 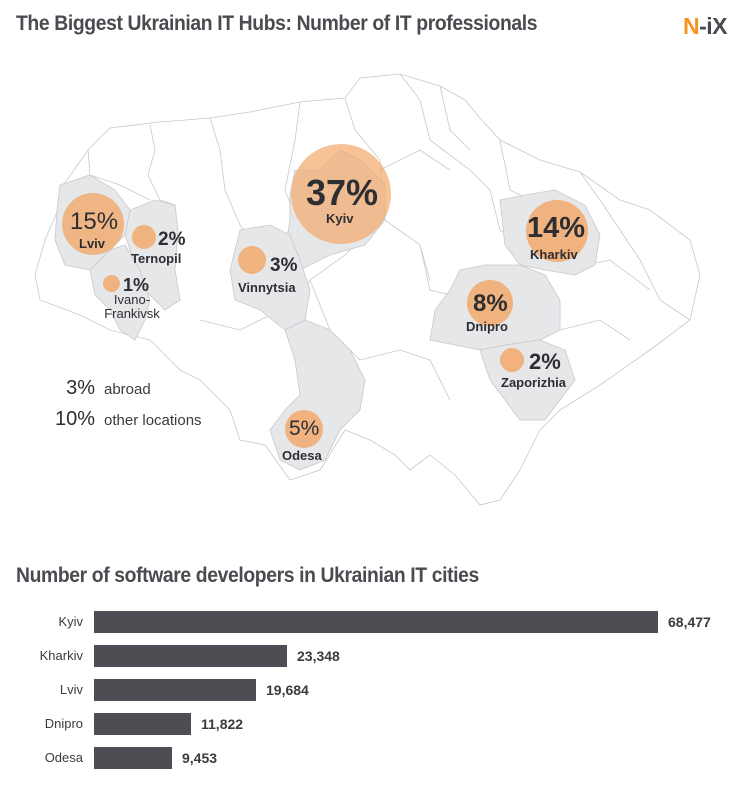 What do you see at coordinates (340, 218) in the screenshot?
I see `hub-city: Kyiv` at bounding box center [340, 218].